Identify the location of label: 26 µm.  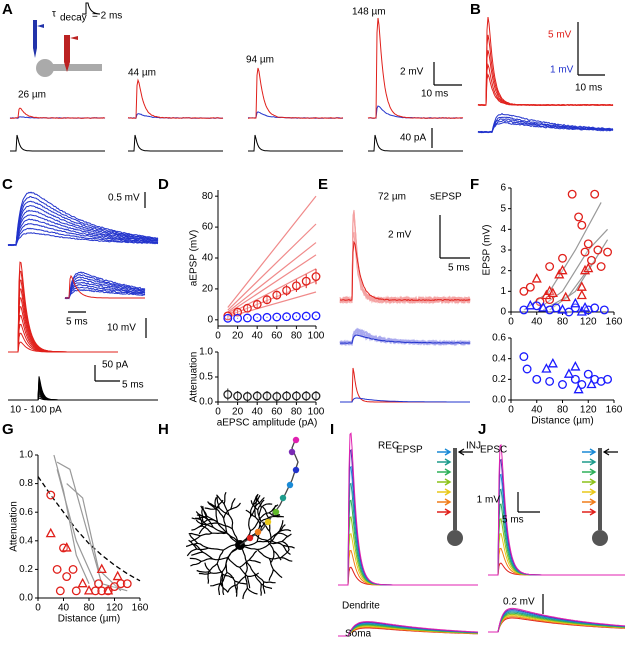
(32, 95).